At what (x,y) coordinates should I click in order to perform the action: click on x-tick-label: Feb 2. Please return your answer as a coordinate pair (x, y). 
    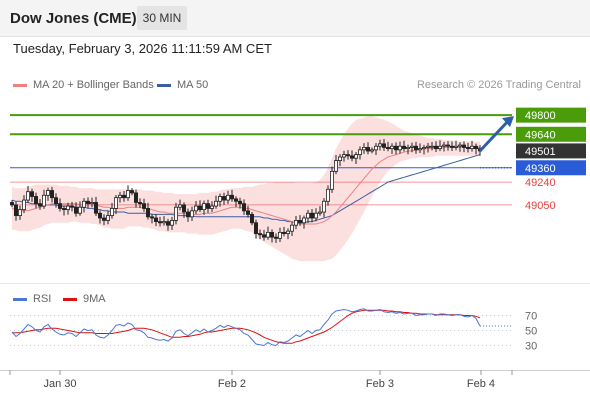
    Looking at the image, I should click on (232, 384).